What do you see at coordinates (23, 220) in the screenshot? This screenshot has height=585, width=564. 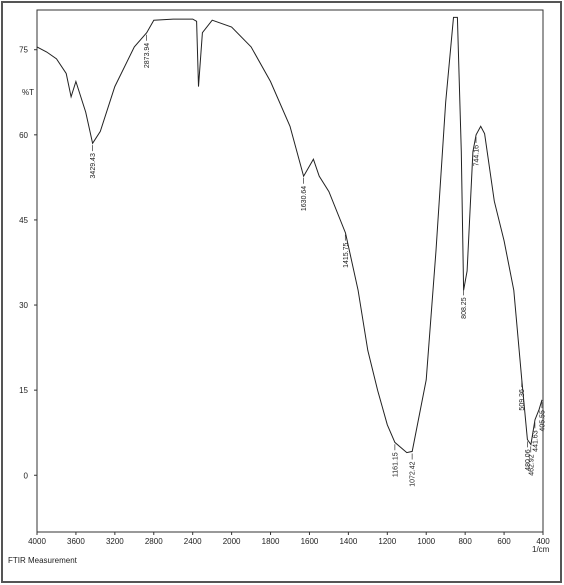 I see `y-tick-label: 45` at bounding box center [23, 220].